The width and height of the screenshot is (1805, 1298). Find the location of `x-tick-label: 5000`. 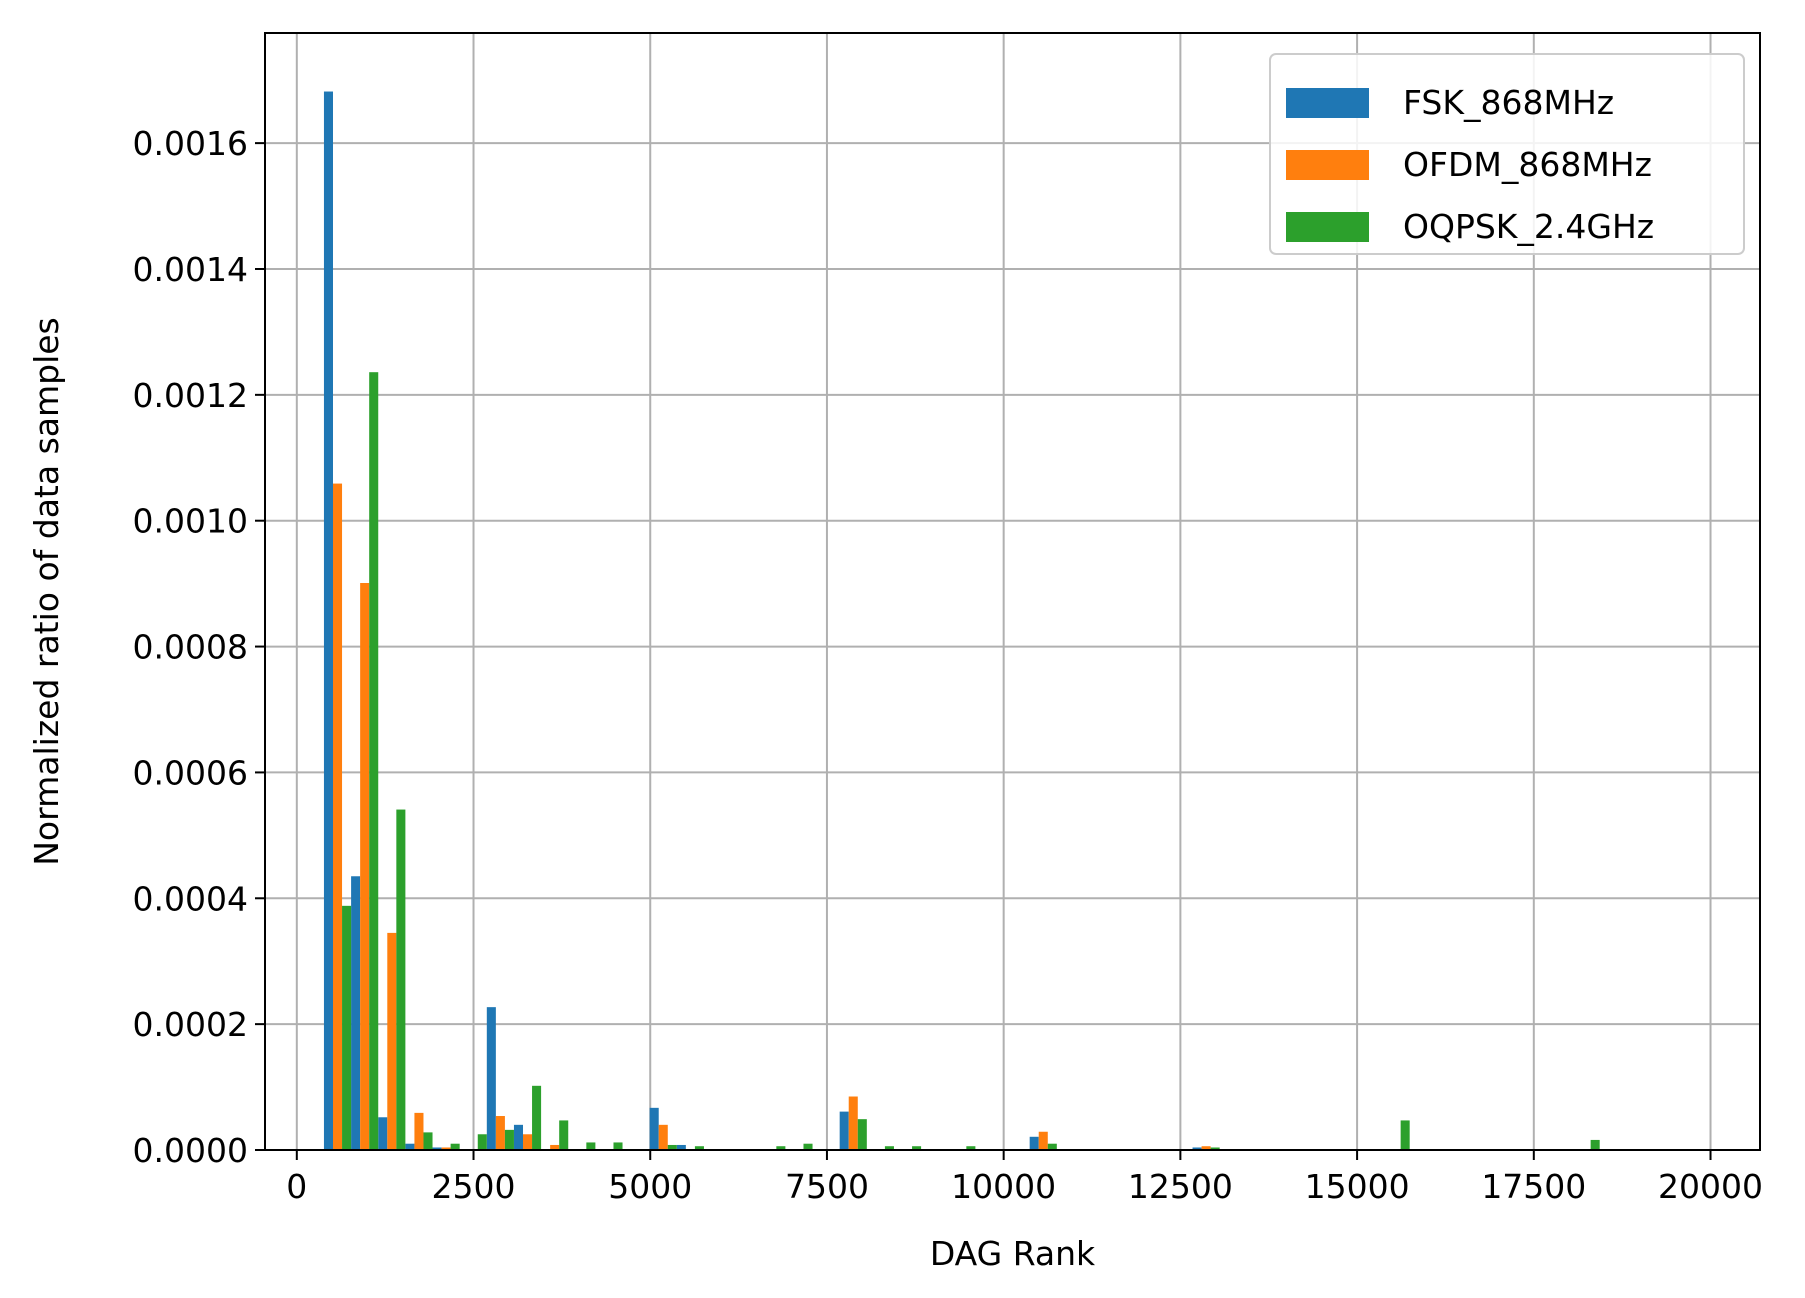

x-tick-label: 5000 is located at coordinates (650, 1186).